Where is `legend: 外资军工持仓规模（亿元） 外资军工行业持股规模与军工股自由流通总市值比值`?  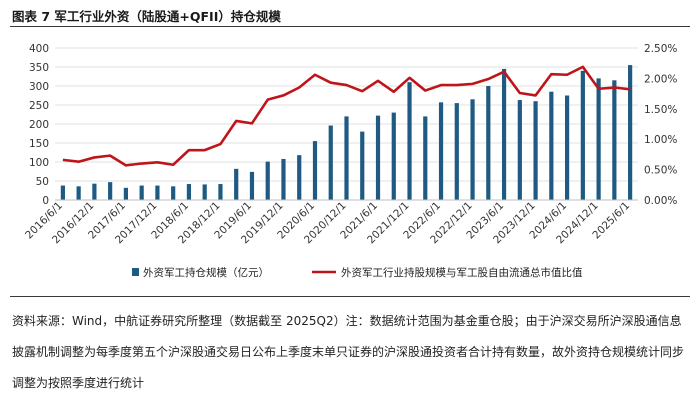 legend: 外资军工持仓规模（亿元） 外资军工行业持股规模与军工股自由流通总市值比值 is located at coordinates (357, 272).